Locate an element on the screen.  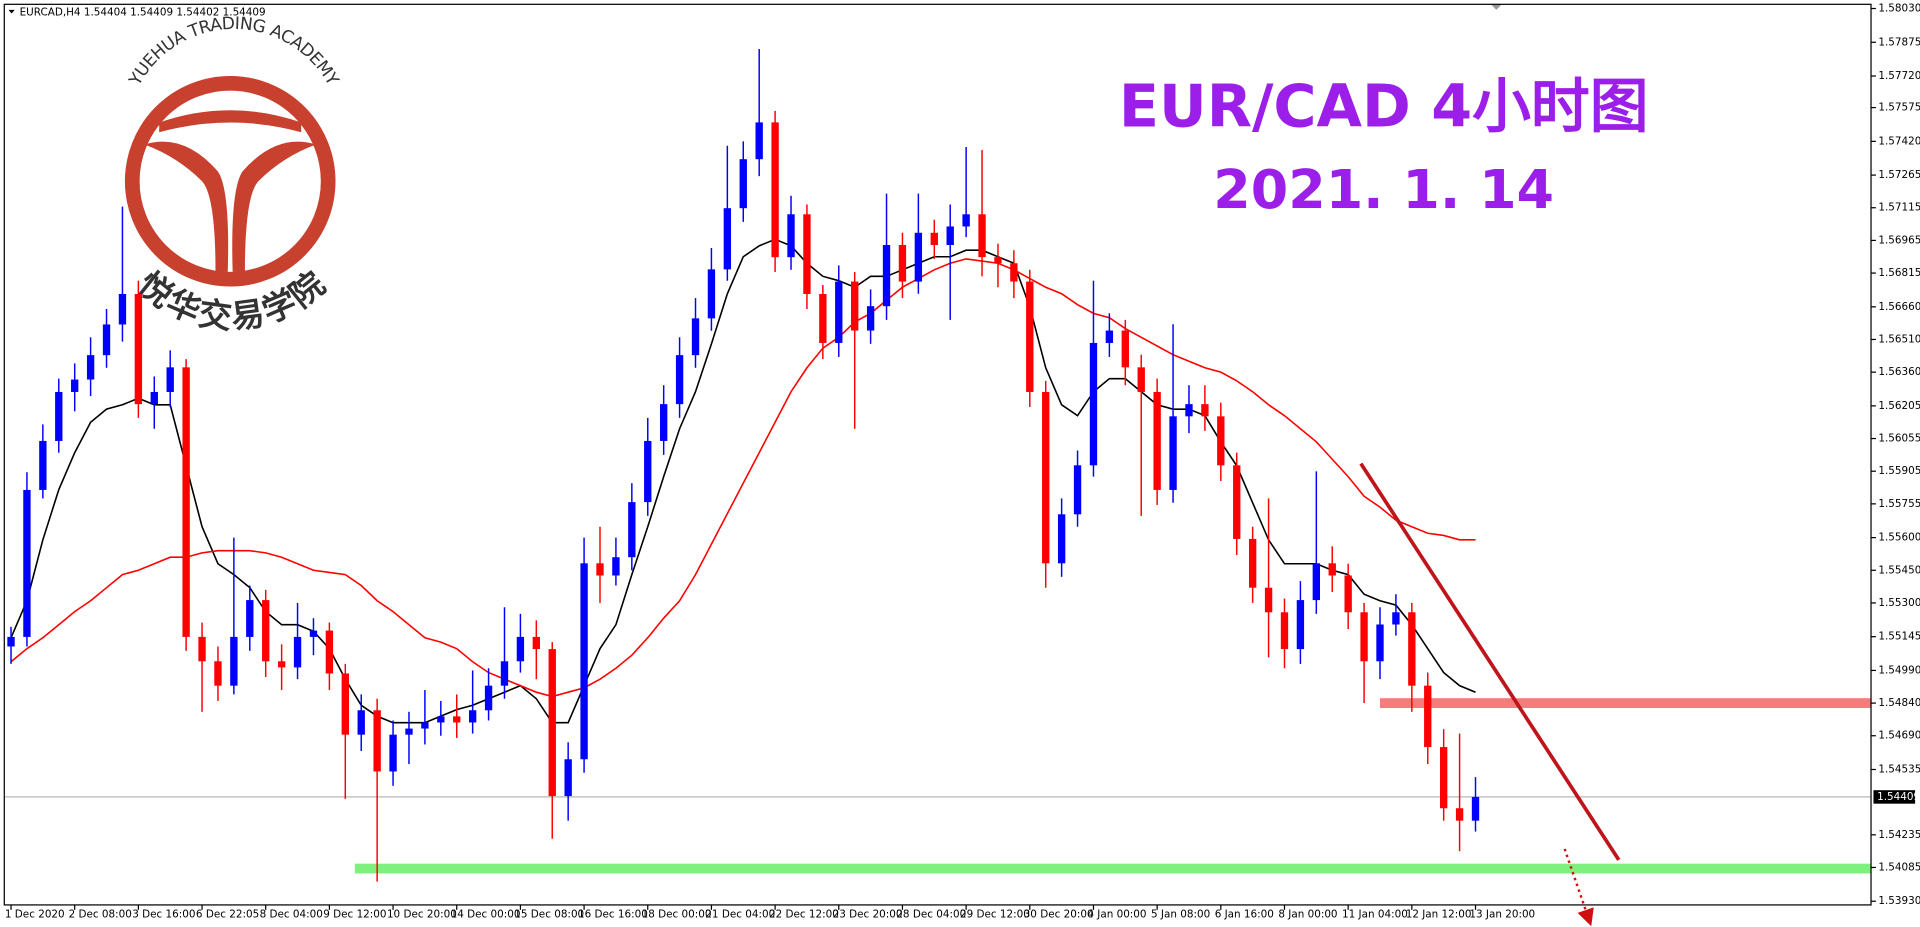
dotted-arrow is located at coordinates (1578, 887).